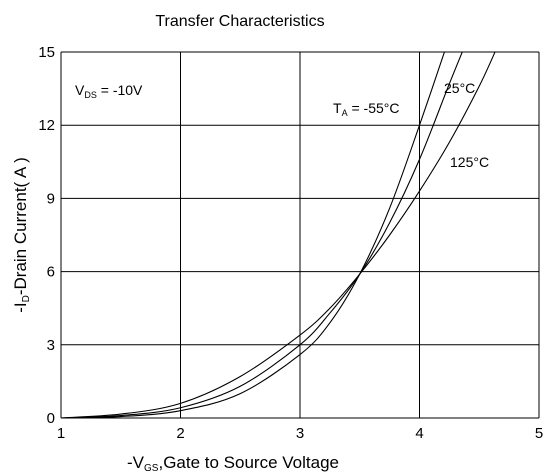 The width and height of the screenshot is (547, 475). I want to click on x-tick-label: 5, so click(539, 433).